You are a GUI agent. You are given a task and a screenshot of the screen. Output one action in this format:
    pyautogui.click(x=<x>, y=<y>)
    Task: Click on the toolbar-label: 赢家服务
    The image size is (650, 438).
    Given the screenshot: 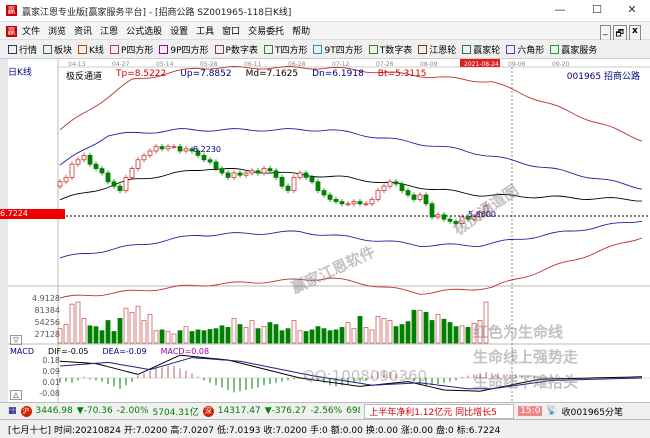 What is the action you would take?
    pyautogui.click(x=579, y=50)
    